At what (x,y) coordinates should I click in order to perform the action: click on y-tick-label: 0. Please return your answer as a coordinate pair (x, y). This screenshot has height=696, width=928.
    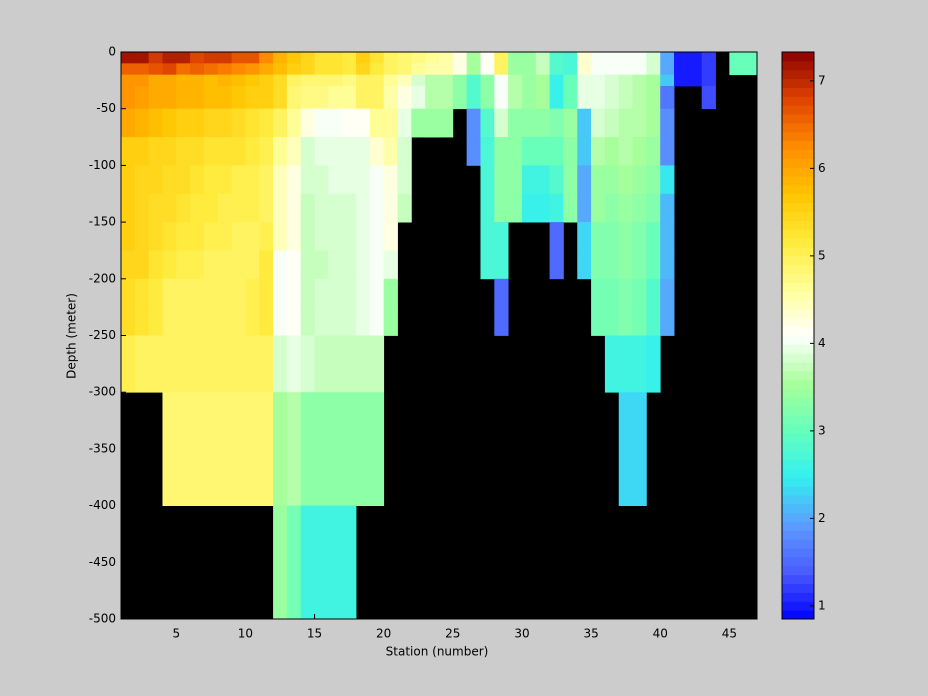
    Looking at the image, I should click on (112, 52).